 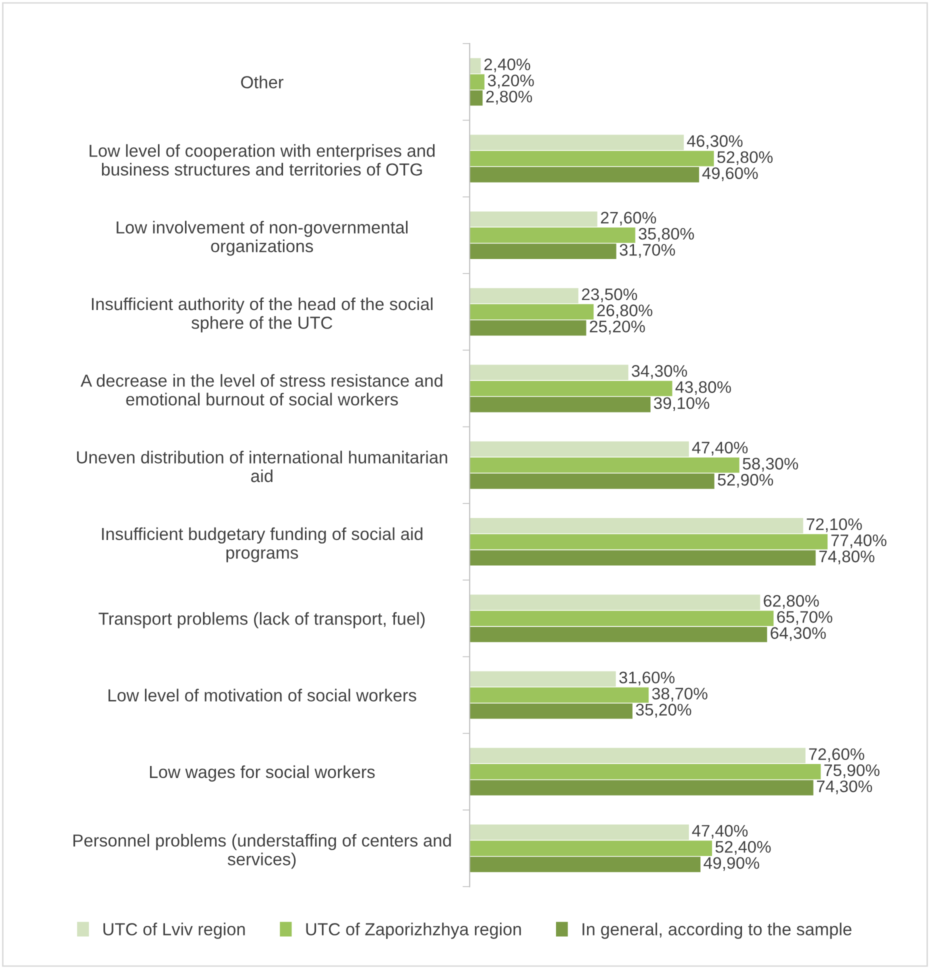 What do you see at coordinates (770, 465) in the screenshot?
I see `data-label: 58,30%` at bounding box center [770, 465].